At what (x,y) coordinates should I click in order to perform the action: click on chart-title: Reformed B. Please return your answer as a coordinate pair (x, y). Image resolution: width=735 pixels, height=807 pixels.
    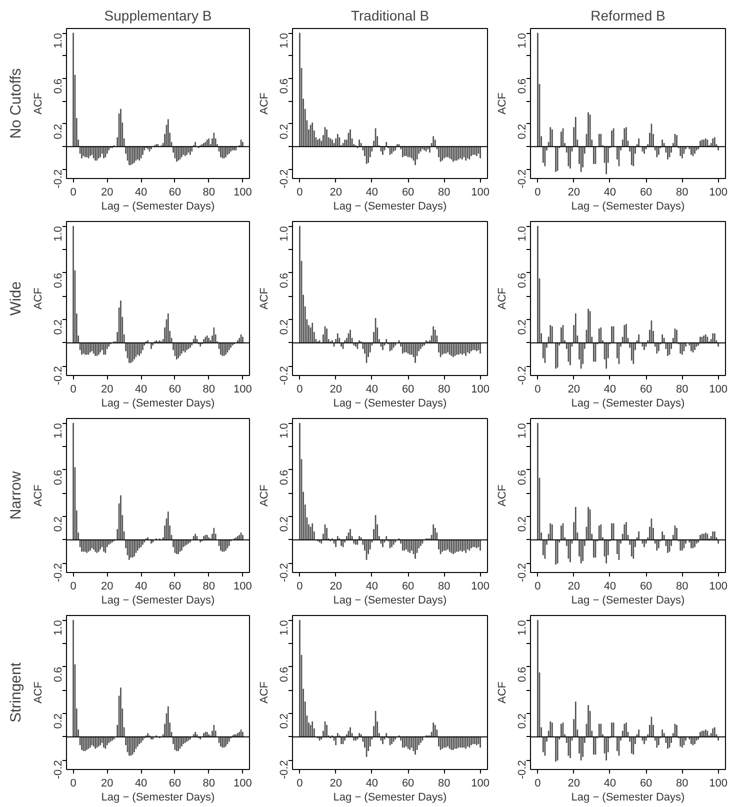
    Looking at the image, I should click on (628, 16).